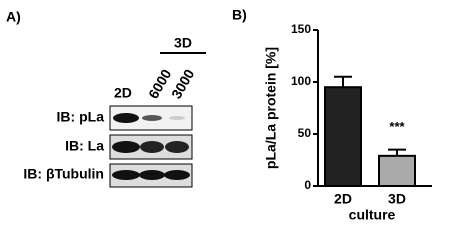 This screenshot has width=474, height=240. I want to click on x-tick-label: 3D, so click(397, 199).